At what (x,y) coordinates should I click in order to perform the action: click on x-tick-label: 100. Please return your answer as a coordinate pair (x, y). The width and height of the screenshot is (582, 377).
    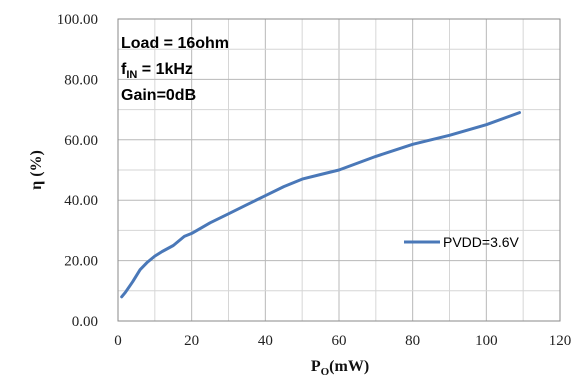
    Looking at the image, I should click on (486, 341).